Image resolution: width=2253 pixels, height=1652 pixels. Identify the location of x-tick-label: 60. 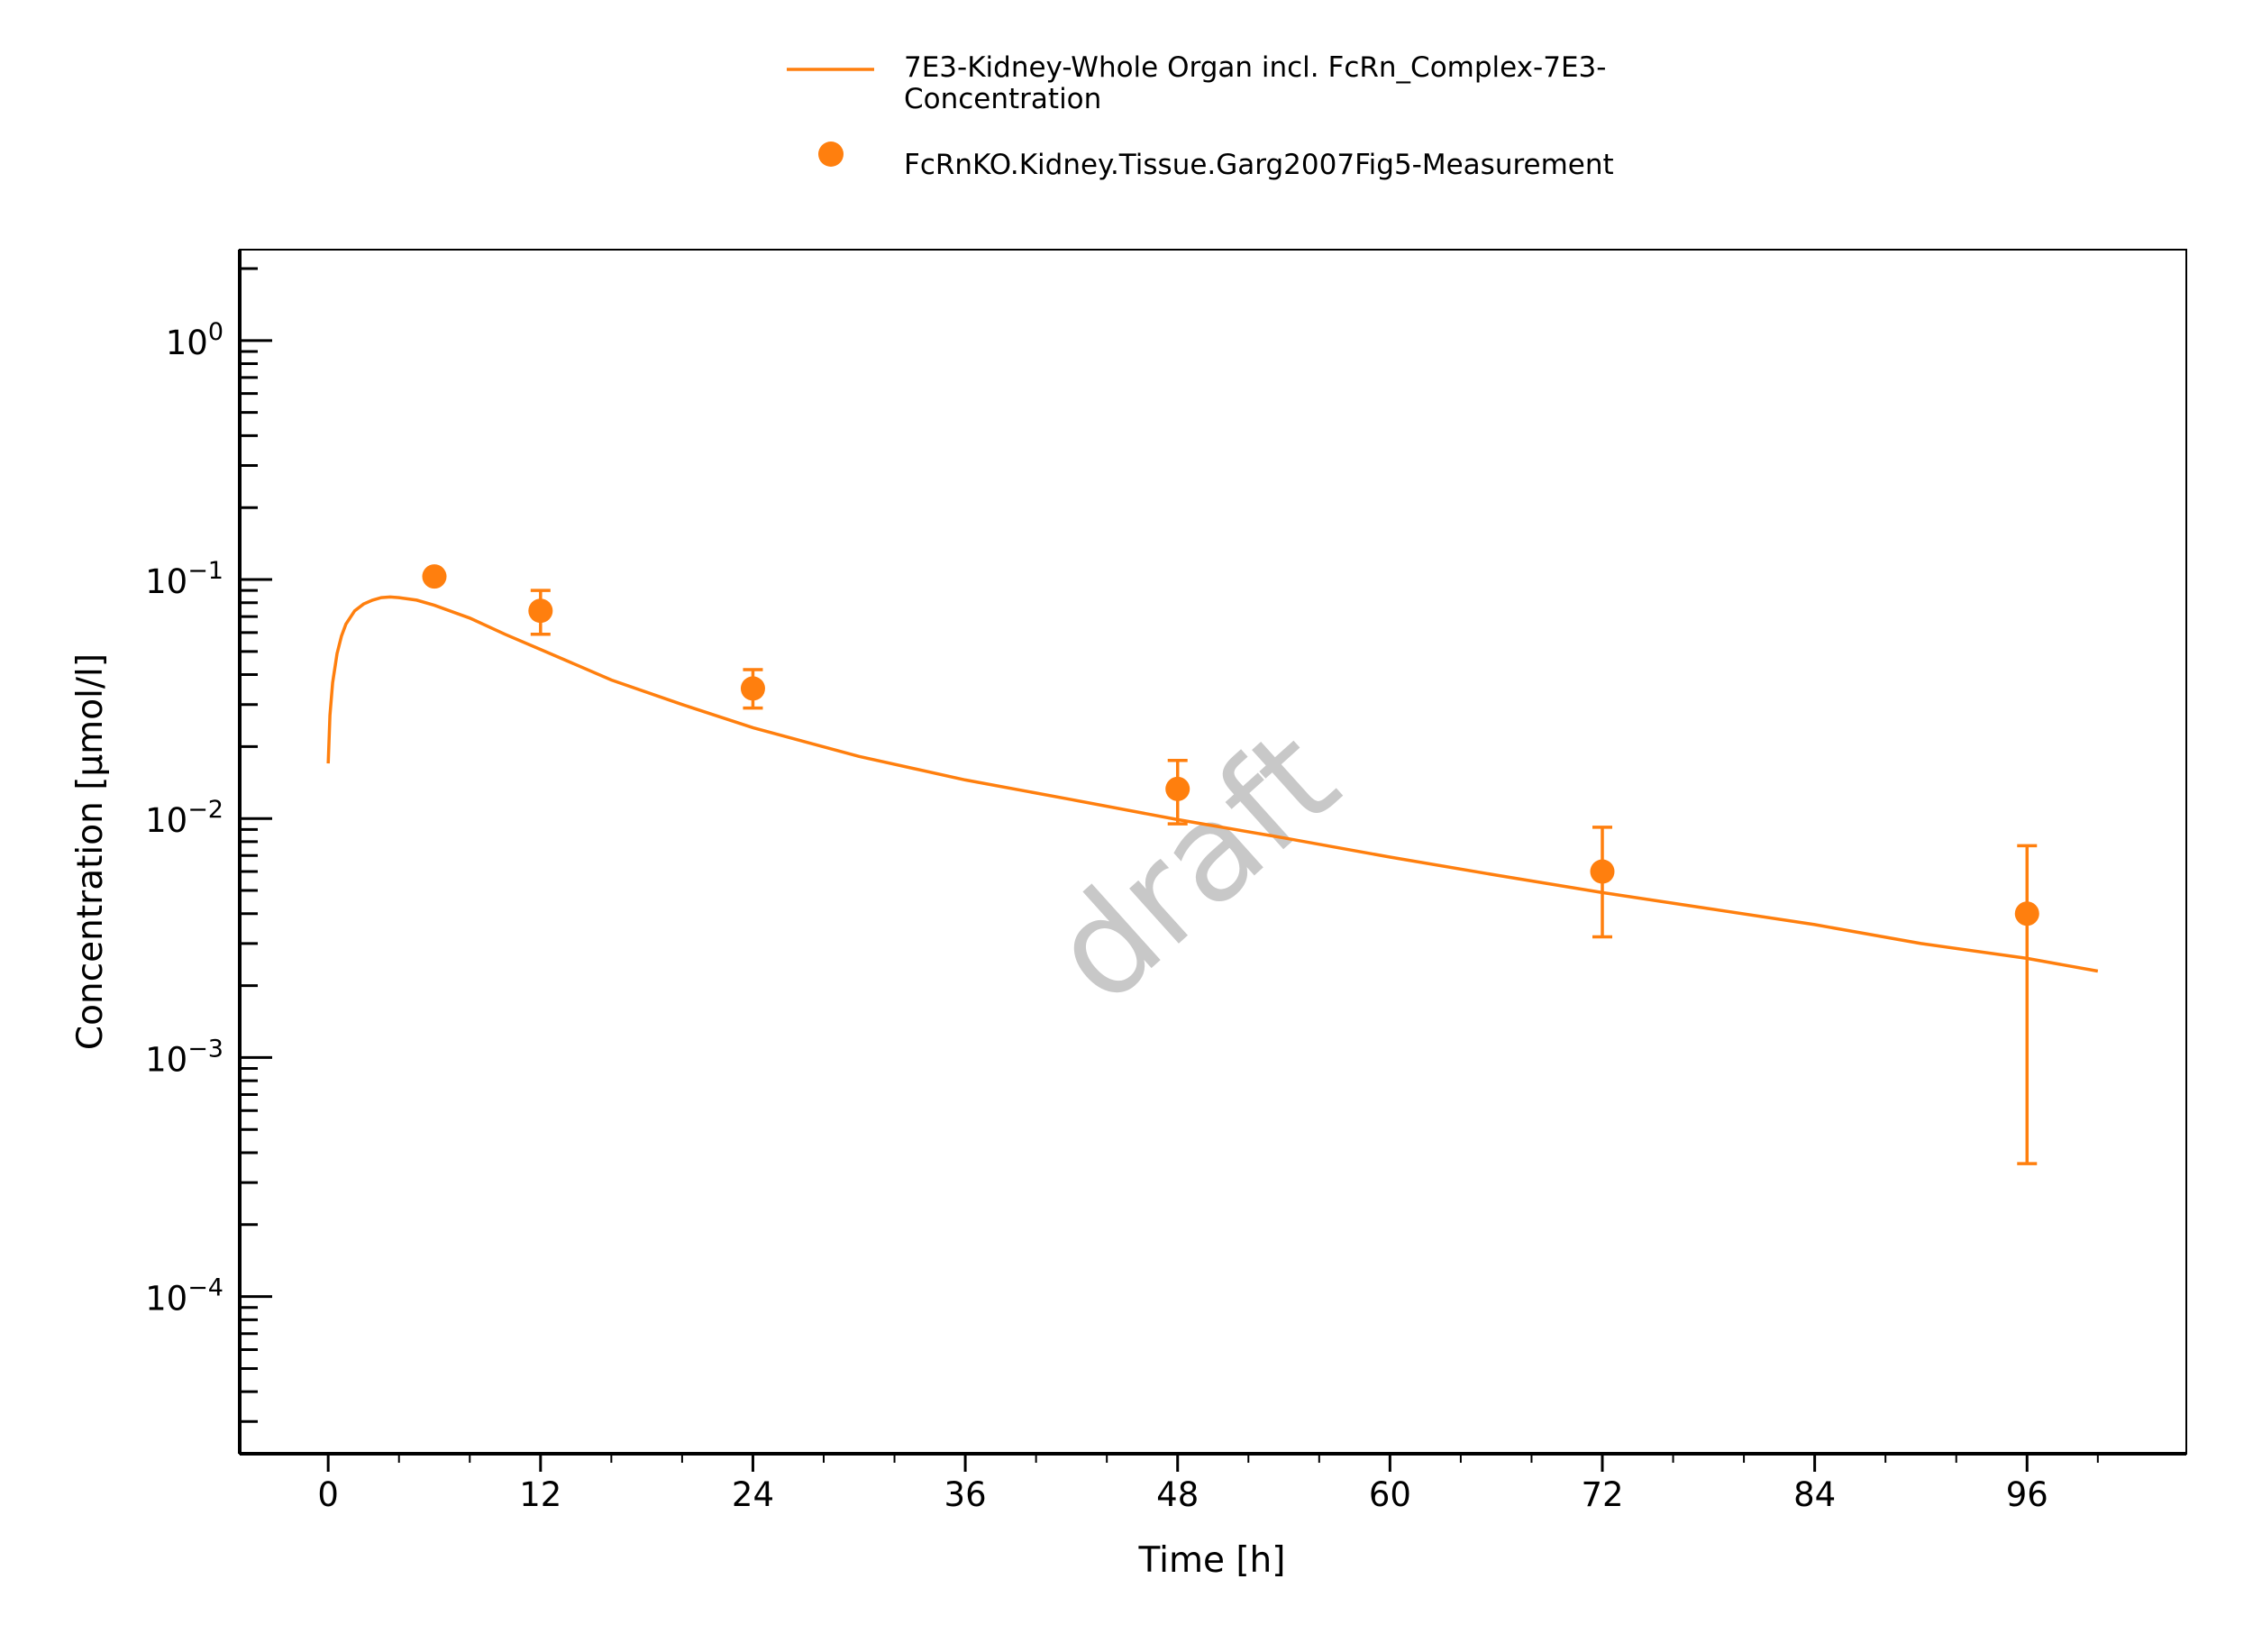
(1390, 1495).